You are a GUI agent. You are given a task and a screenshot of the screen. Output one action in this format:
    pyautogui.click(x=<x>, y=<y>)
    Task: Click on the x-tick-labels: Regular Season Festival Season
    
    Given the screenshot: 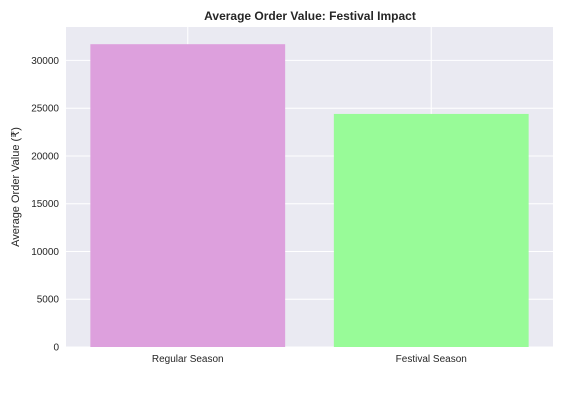 What is the action you would take?
    pyautogui.click(x=309, y=359)
    